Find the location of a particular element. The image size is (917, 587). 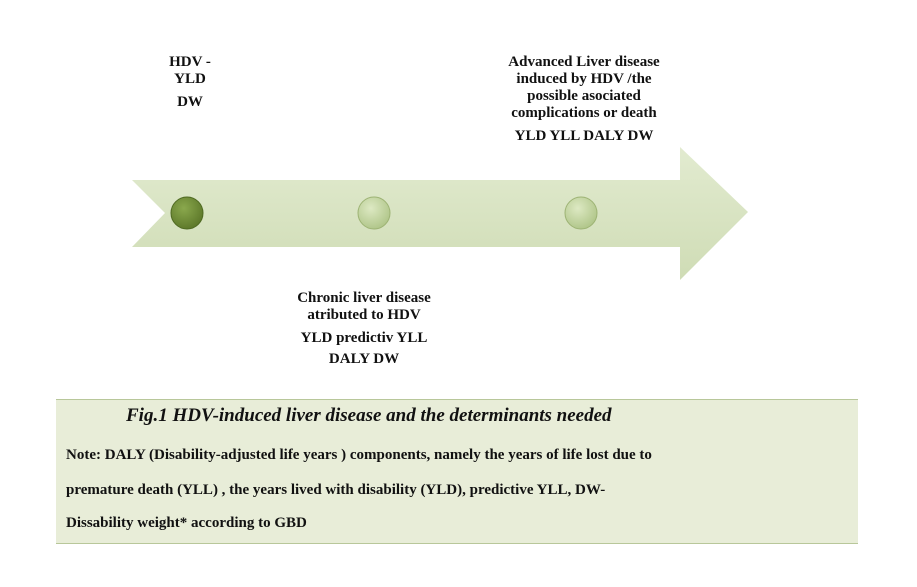

stage-2-dot is located at coordinates (374, 213).